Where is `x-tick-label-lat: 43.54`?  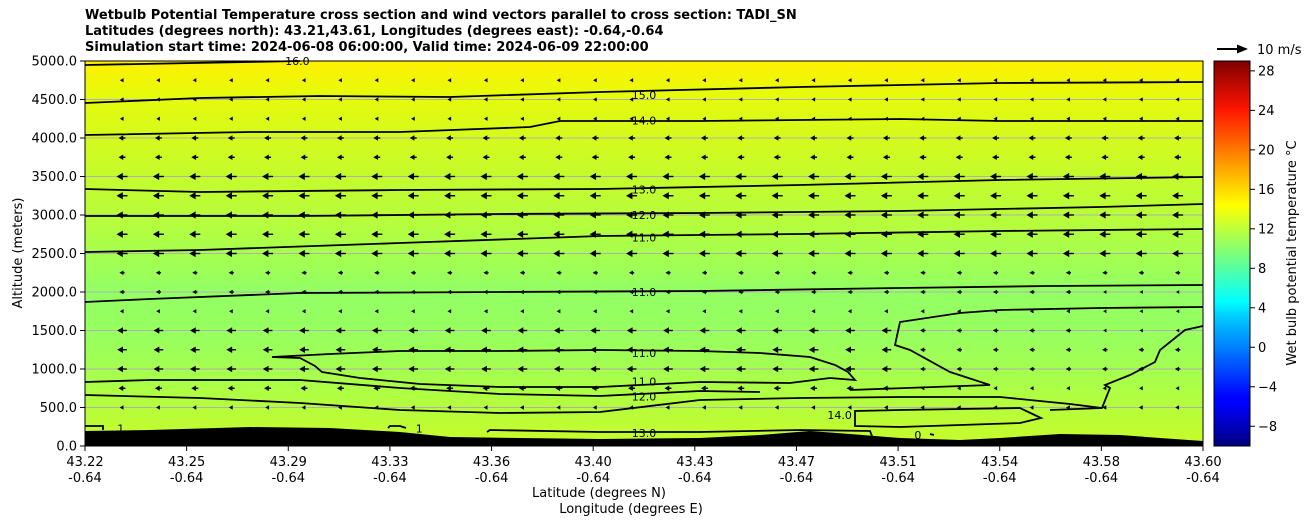 x-tick-label-lat: 43.54 is located at coordinates (999, 462).